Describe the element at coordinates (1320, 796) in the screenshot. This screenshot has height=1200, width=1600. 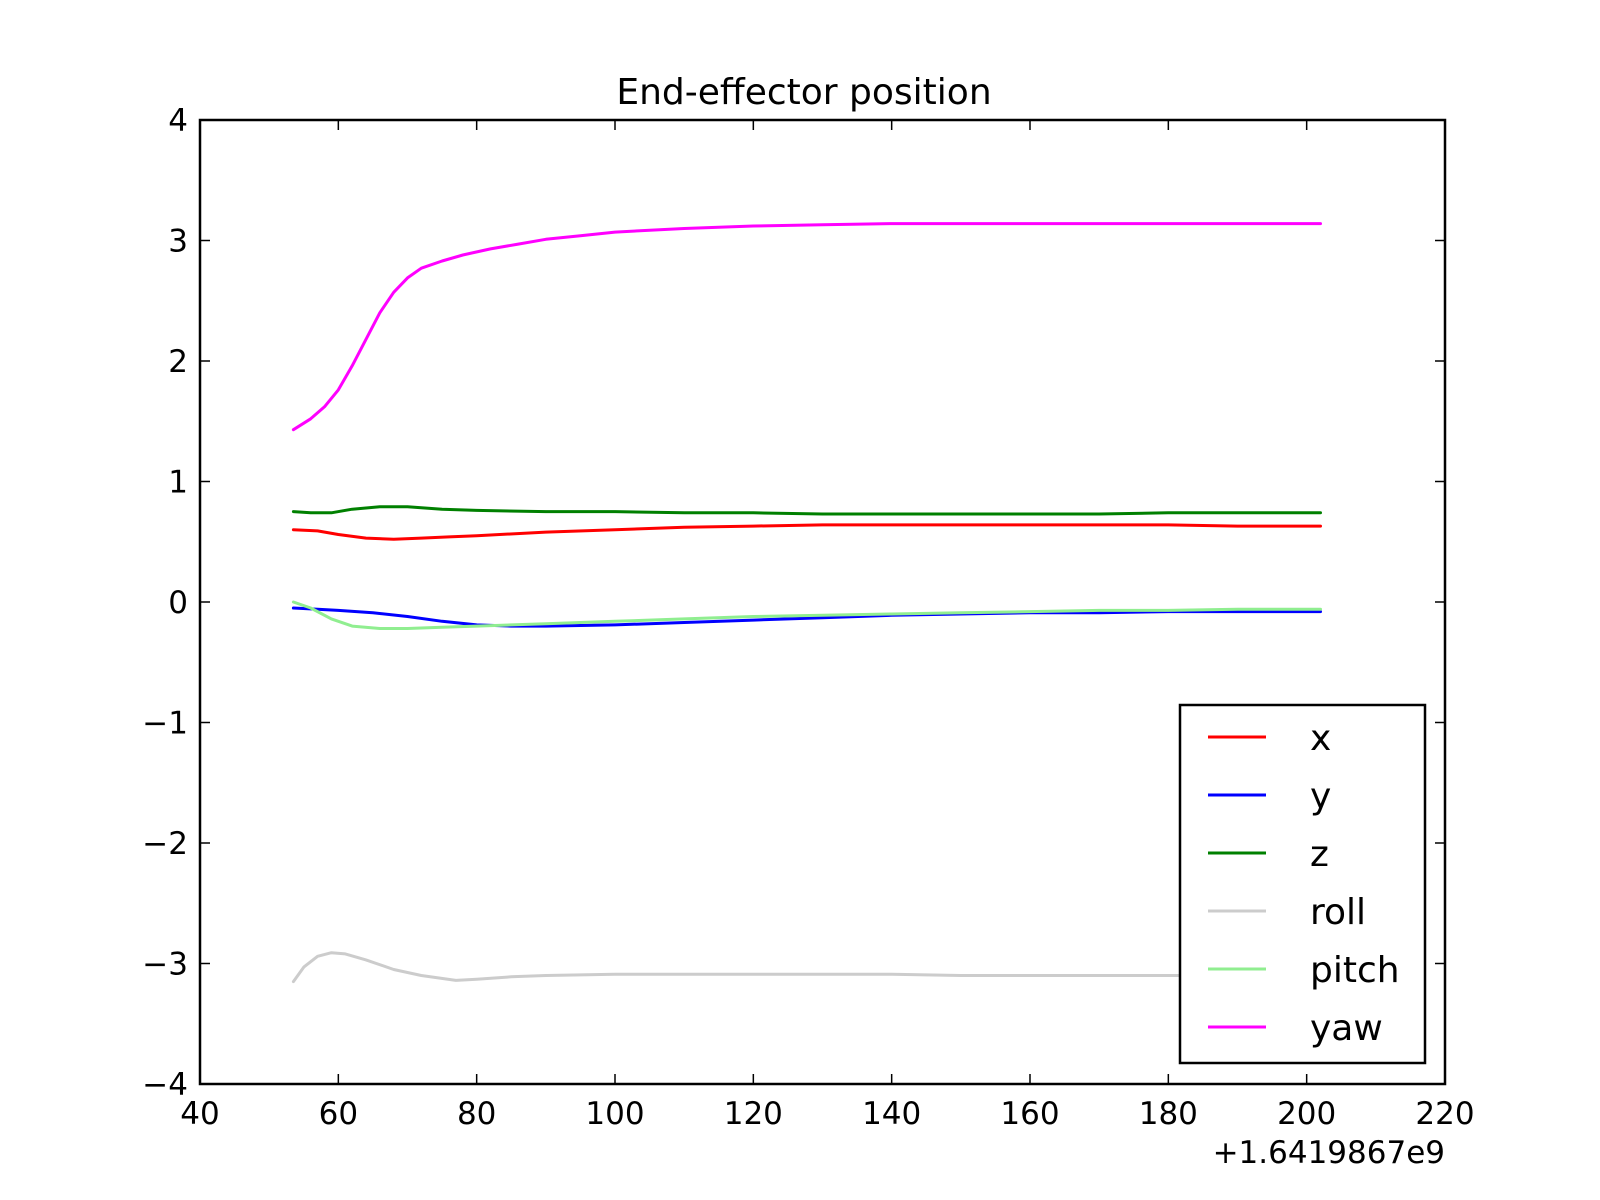
I see `legend-label-y: y` at that location.